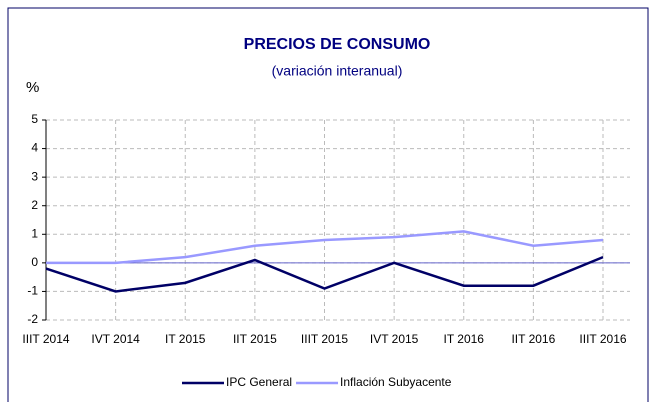 The image size is (653, 402). I want to click on y-tick-label: 0, so click(34, 262).